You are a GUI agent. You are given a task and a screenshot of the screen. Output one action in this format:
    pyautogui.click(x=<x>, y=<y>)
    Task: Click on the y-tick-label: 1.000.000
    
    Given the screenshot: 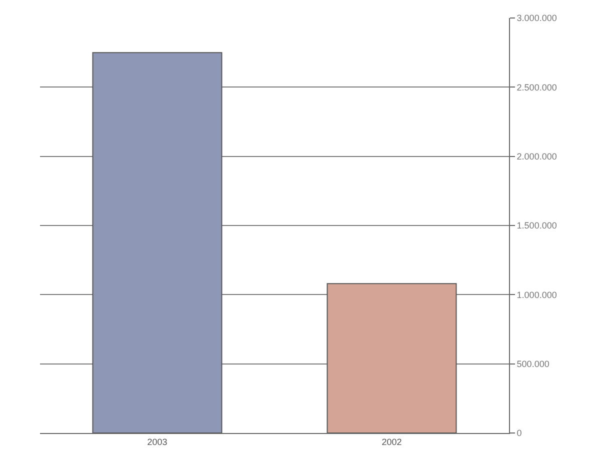 What is the action you would take?
    pyautogui.click(x=536, y=295)
    